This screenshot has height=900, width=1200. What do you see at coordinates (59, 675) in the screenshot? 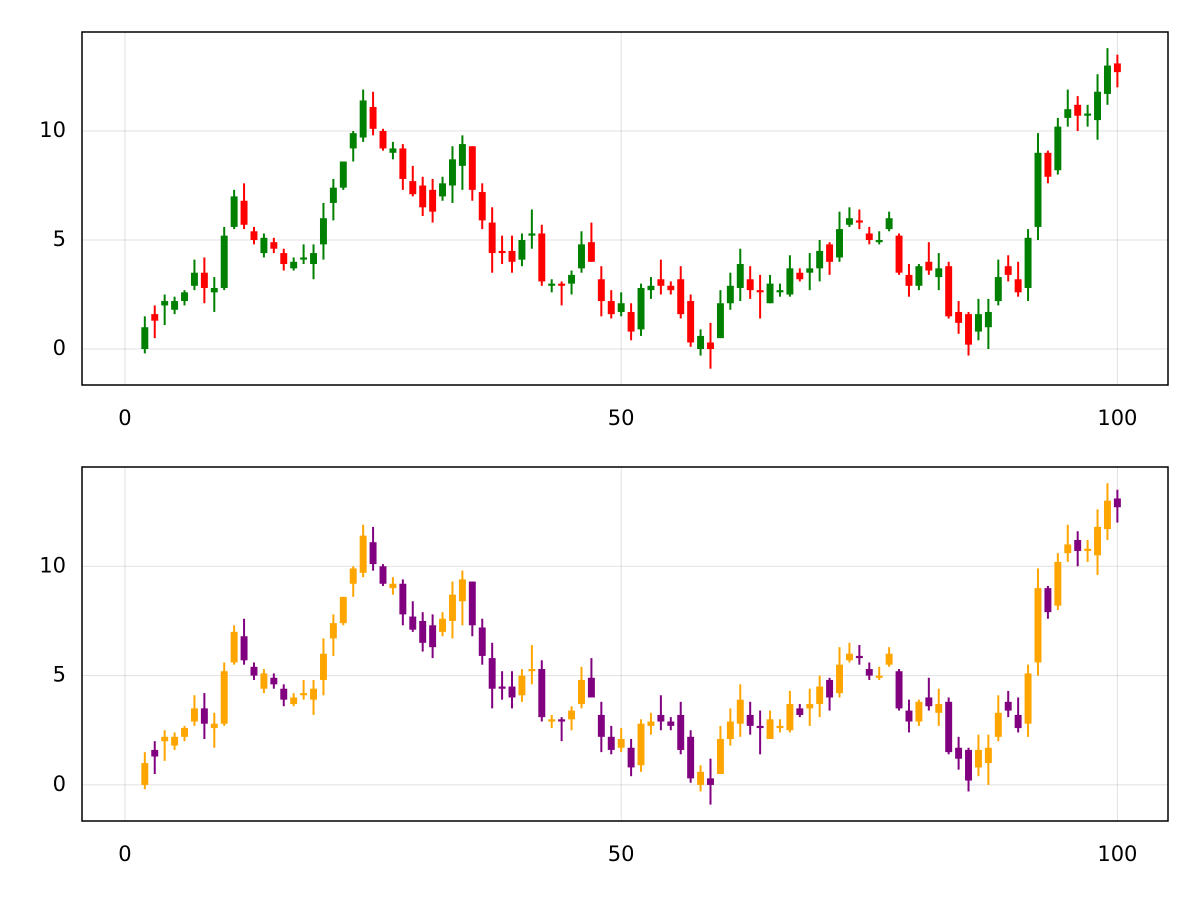
I see `y-tick-label: 5` at bounding box center [59, 675].